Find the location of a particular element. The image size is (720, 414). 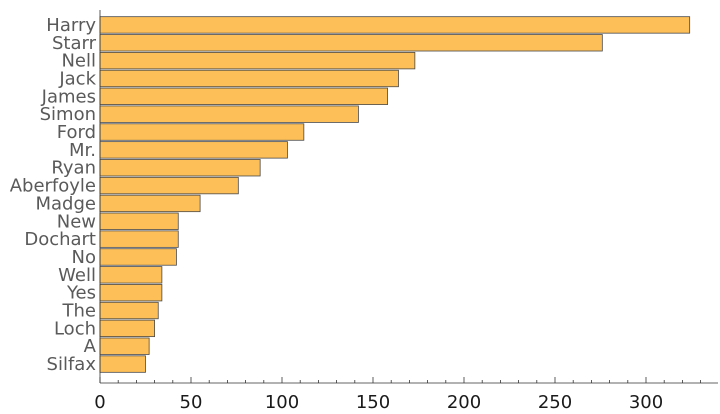

category-label: Ryan is located at coordinates (73, 168).